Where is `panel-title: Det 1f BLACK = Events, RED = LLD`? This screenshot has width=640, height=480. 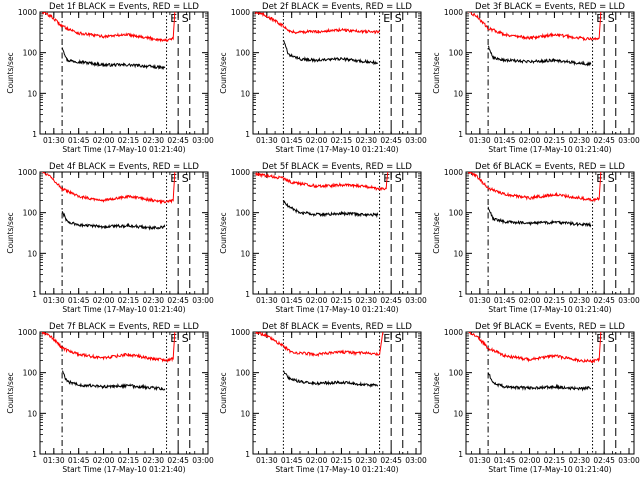
panel-title: Det 1f BLACK = Events, RED = LLD is located at coordinates (124, 7).